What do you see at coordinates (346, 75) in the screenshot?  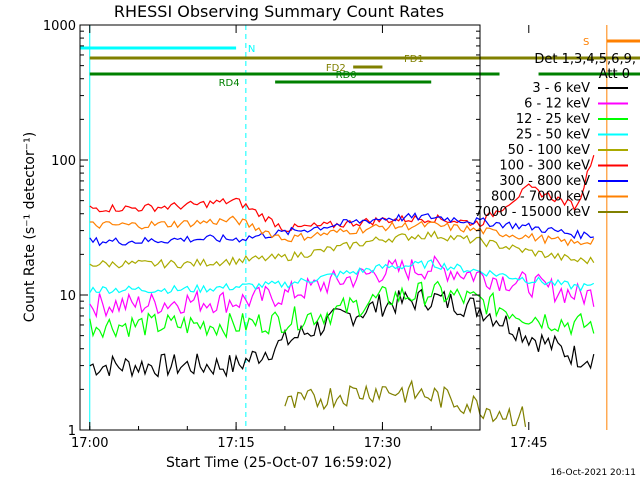 I see `flag-label-rd0: RD0` at bounding box center [346, 75].